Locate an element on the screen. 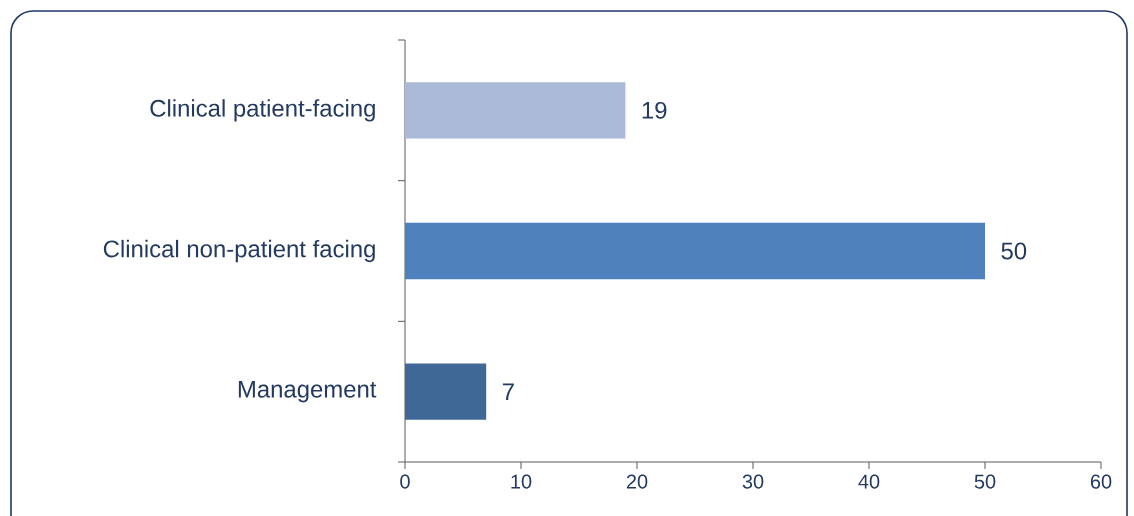 The width and height of the screenshot is (1134, 516). y-tick-label: Management is located at coordinates (307, 391).